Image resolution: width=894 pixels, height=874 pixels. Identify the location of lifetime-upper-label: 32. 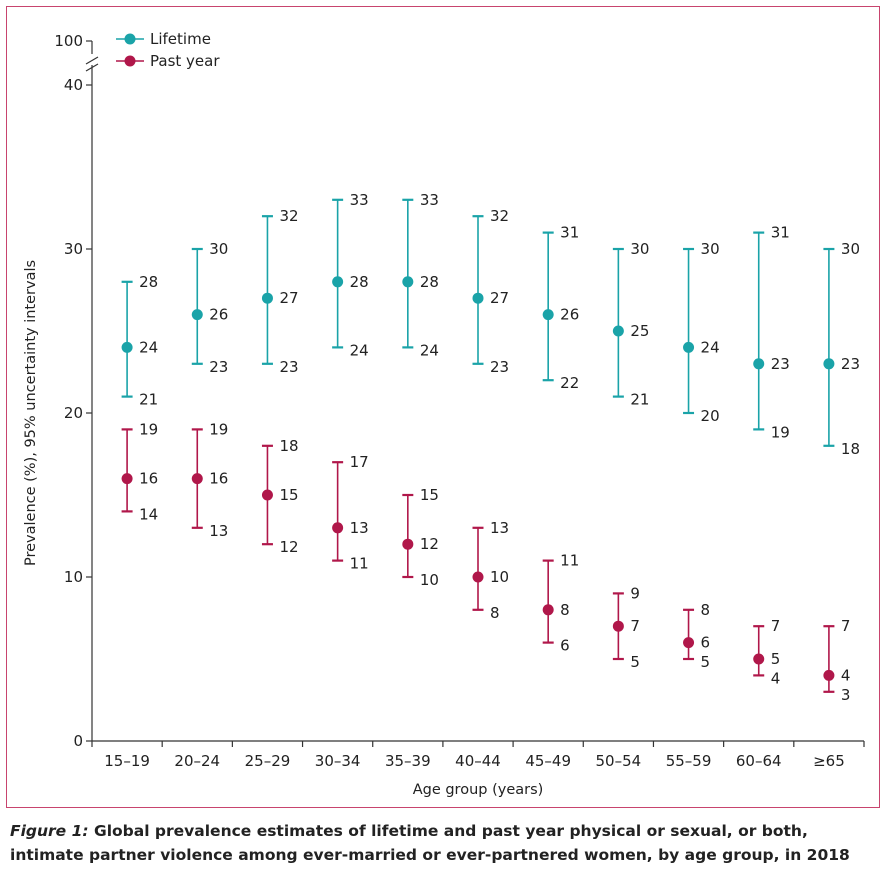
(288, 216).